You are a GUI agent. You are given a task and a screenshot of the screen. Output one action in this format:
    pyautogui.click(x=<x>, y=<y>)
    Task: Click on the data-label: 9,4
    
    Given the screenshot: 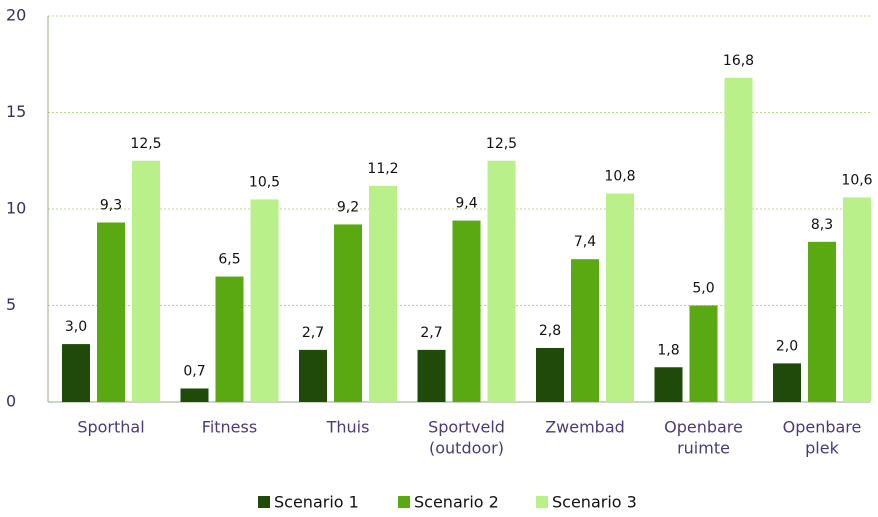 What is the action you would take?
    pyautogui.click(x=466, y=204)
    